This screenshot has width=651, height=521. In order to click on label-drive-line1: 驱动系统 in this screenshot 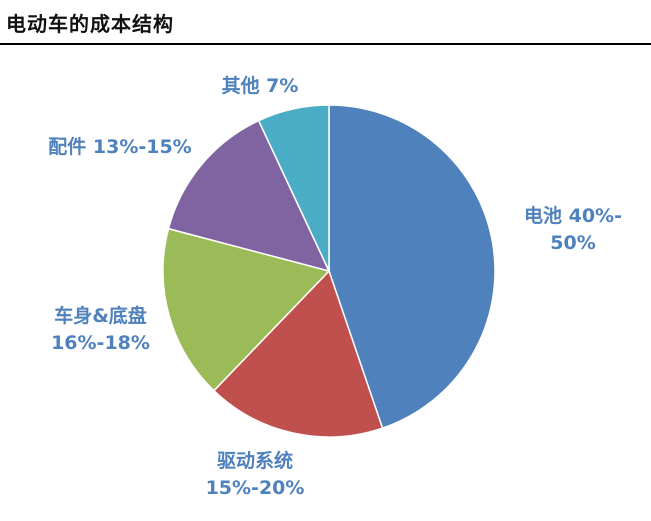, I will do `click(254, 461)`.